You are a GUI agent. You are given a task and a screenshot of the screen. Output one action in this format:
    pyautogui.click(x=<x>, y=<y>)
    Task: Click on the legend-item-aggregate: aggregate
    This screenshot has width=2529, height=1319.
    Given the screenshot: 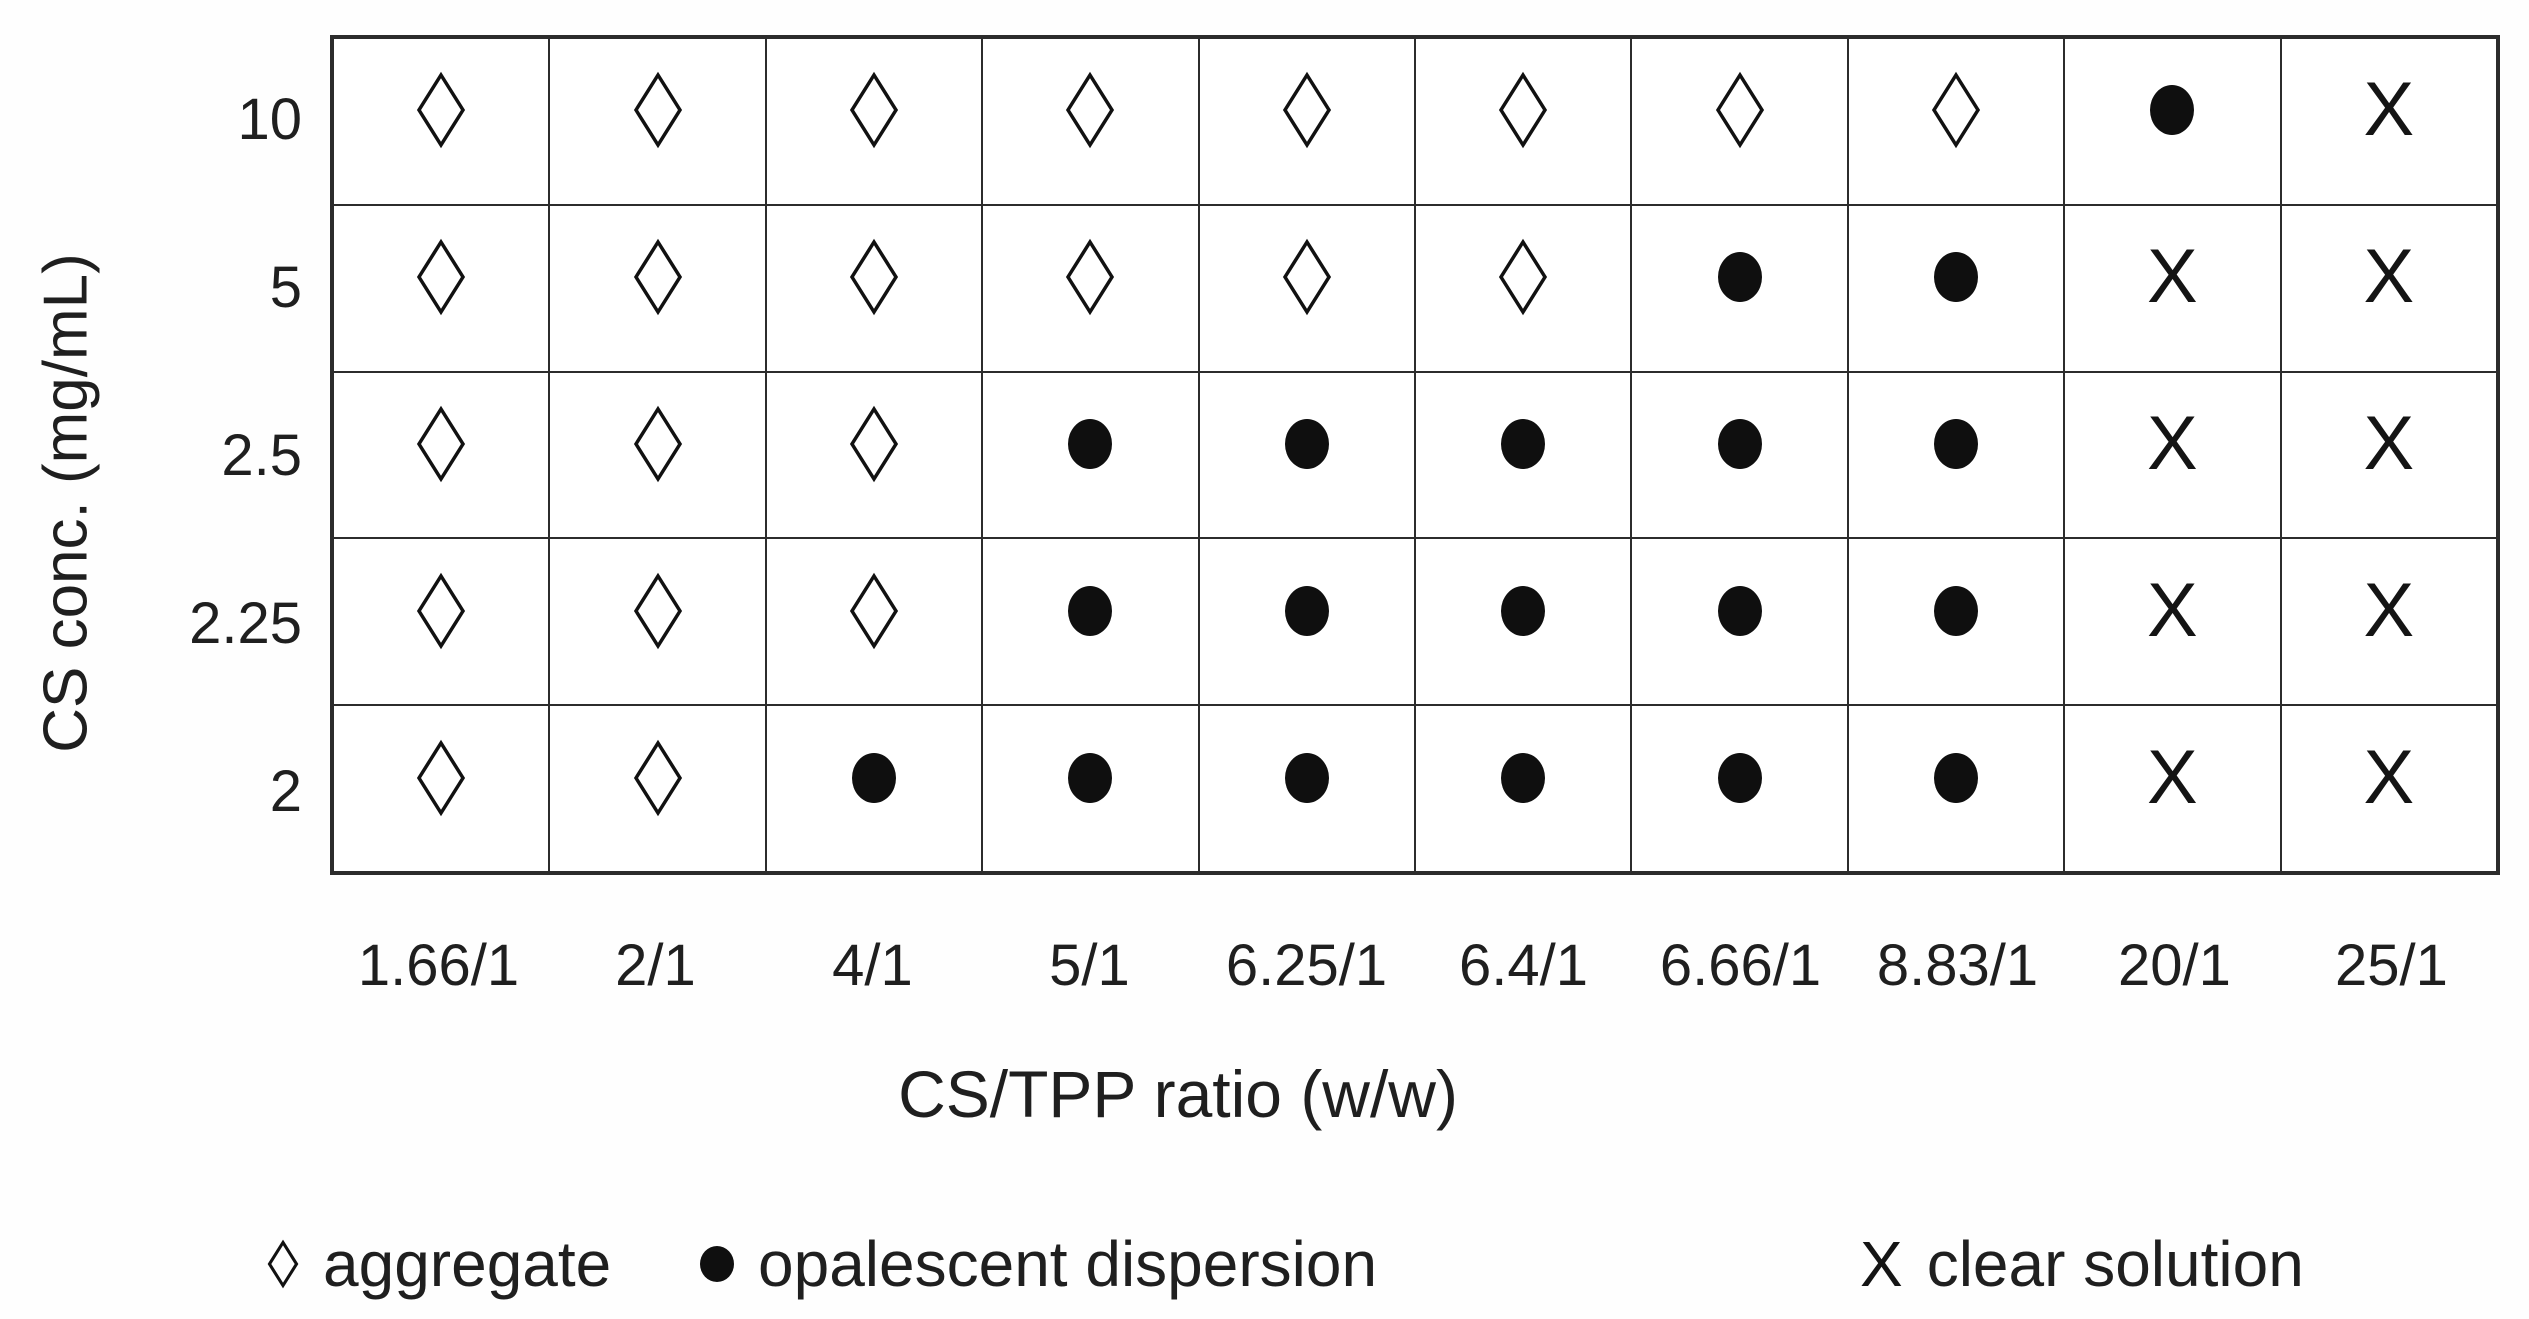 What is the action you would take?
    pyautogui.click(x=439, y=1264)
    